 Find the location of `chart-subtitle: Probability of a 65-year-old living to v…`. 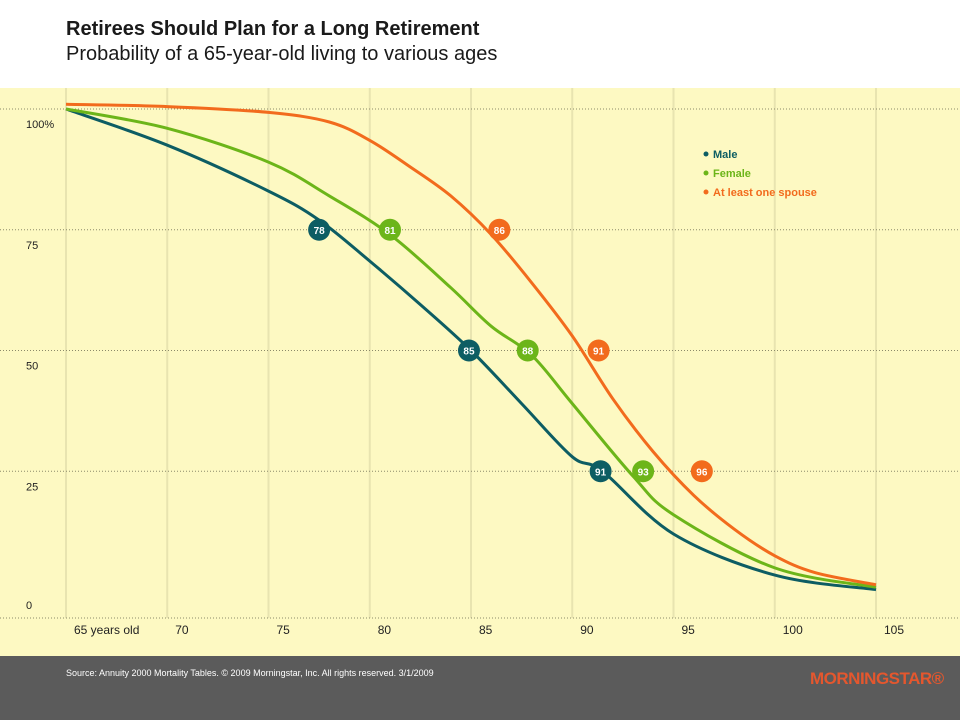

chart-subtitle: Probability of a 65-year-old living to v… is located at coordinates (282, 54).